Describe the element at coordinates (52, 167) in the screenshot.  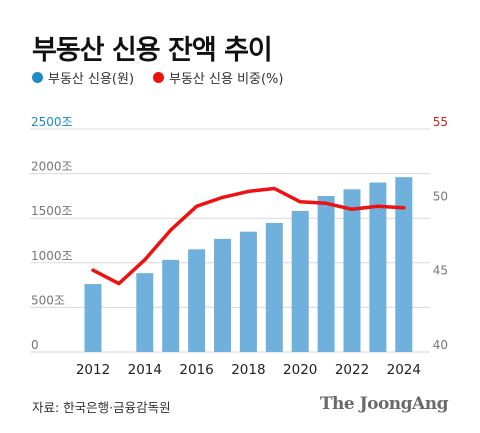
I see `y-left-tick-label: 2000조` at that location.